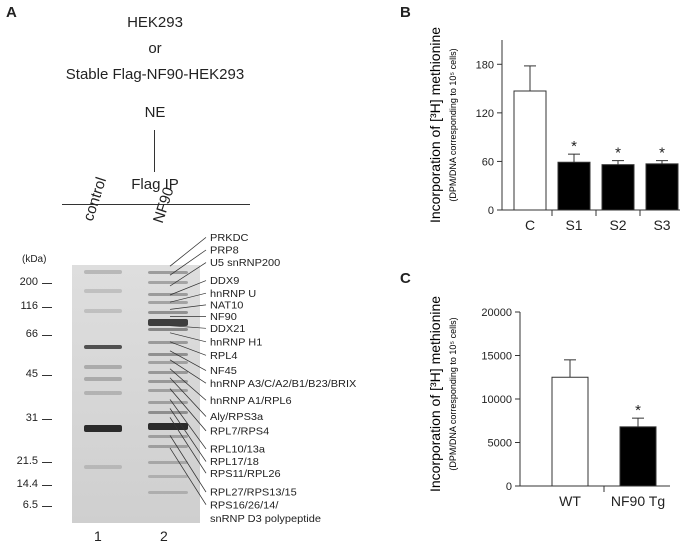 This screenshot has height=547, width=697. Describe the element at coordinates (103, 369) in the screenshot. I see `lane-1-bands` at that location.